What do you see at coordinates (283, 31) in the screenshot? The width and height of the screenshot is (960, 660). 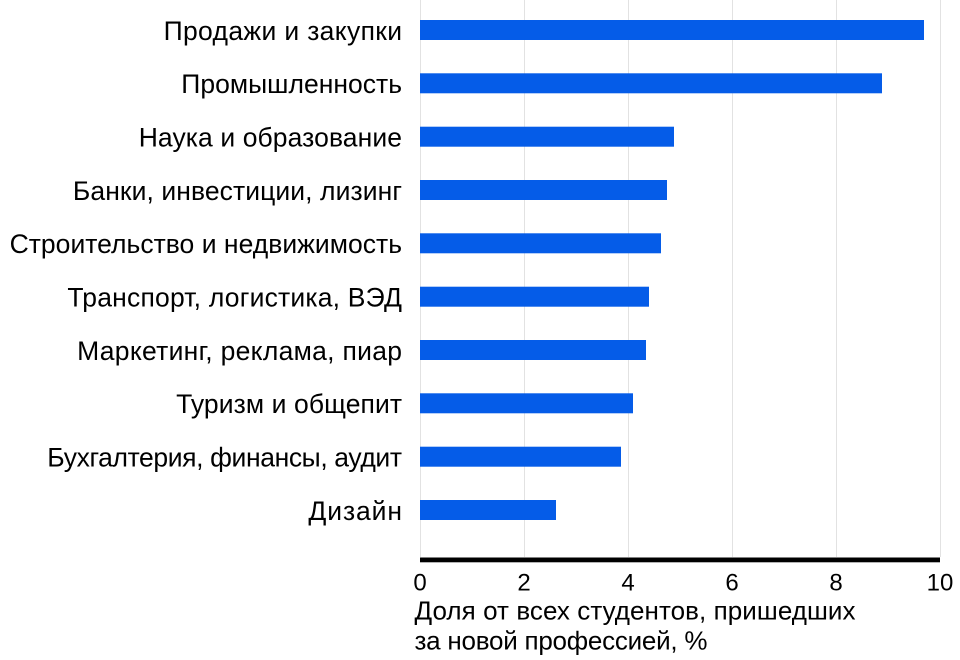 I see `svg-text: Продажи и закупки` at bounding box center [283, 31].